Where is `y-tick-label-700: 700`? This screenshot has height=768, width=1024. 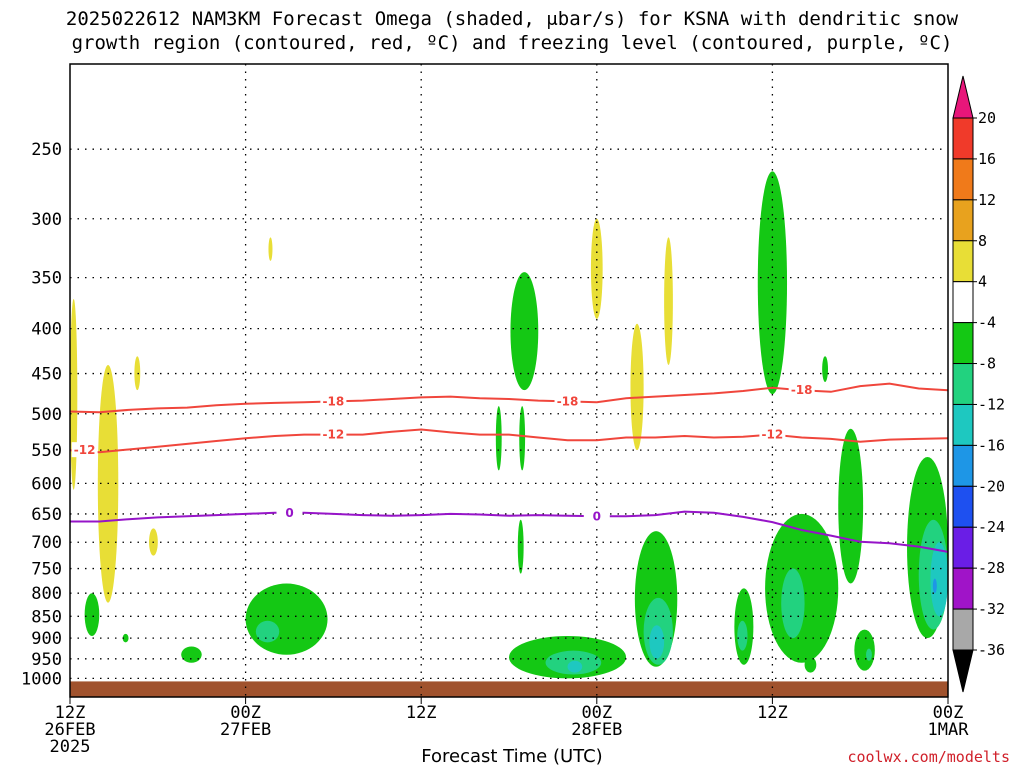 y-tick-label-700: 700 is located at coordinates (46, 543).